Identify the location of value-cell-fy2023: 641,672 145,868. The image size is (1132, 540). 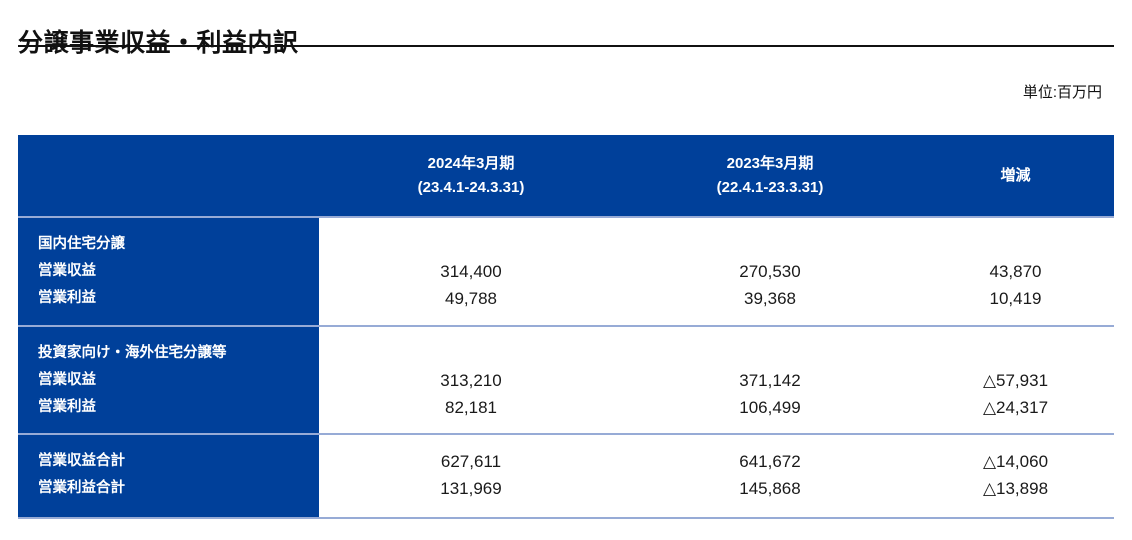
(770, 476).